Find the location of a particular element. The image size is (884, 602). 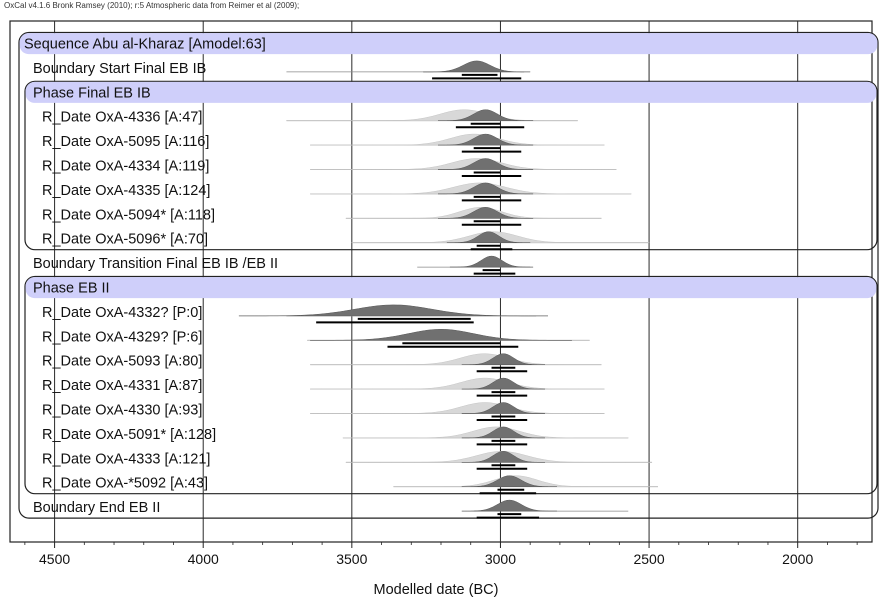

row-label: R_Date OxA-4331 [A:87] is located at coordinates (122, 386).